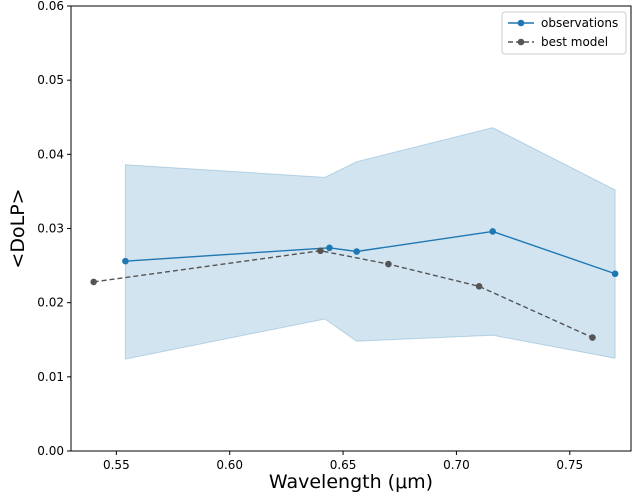  I want to click on legend-label-observations: observations, so click(579, 23).